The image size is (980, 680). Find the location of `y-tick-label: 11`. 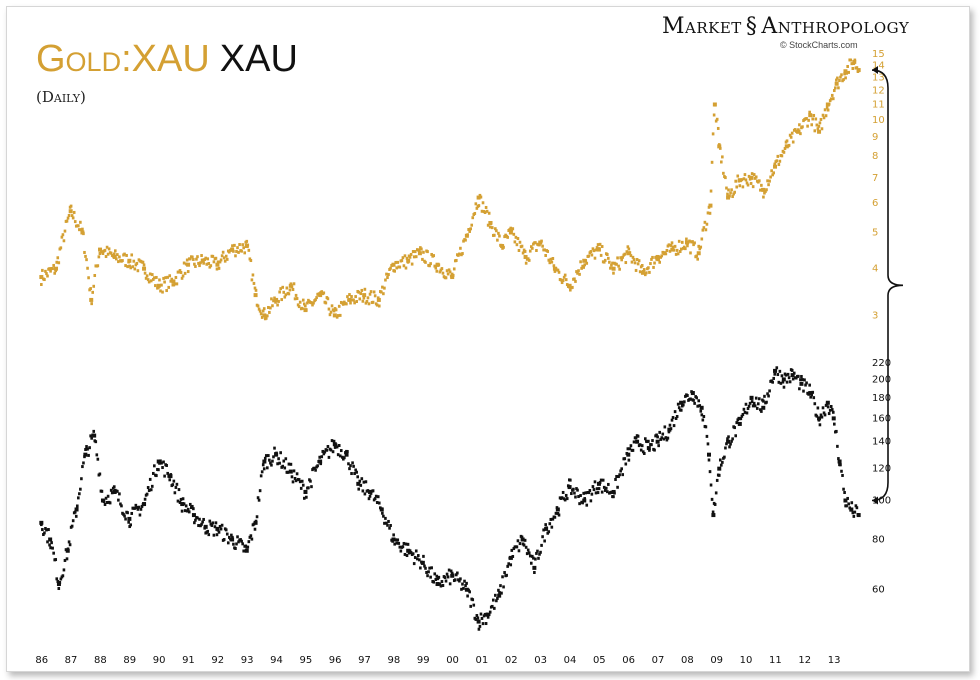

y-tick-label: 11 is located at coordinates (878, 104).